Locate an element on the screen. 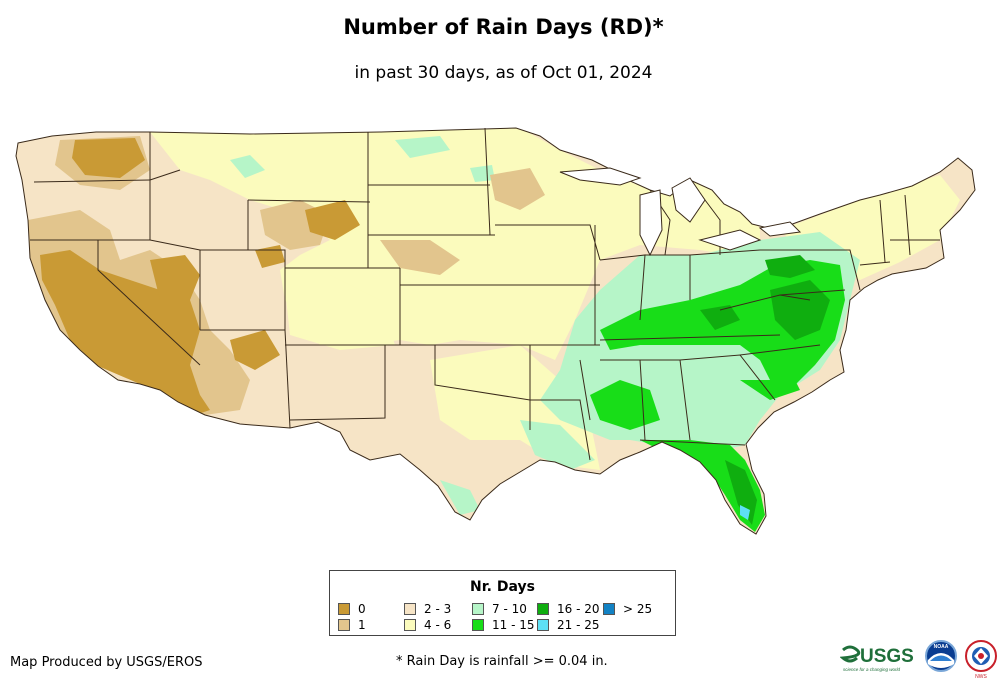  legend-item-7: 21 - 25 is located at coordinates (568, 625).